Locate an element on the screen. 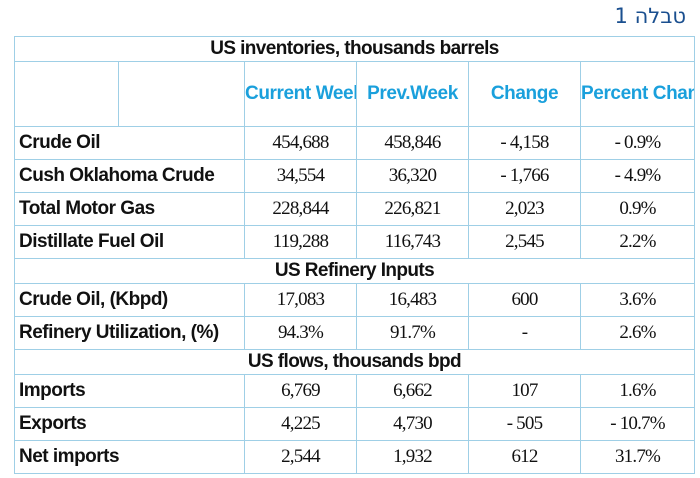 This screenshot has width=700, height=478. cell-current: 4,225 is located at coordinates (300, 424).